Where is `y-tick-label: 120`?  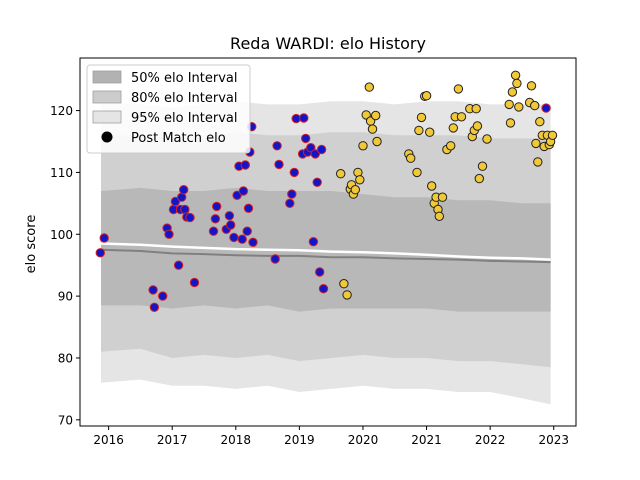 y-tick-label: 120 is located at coordinates (61, 111).